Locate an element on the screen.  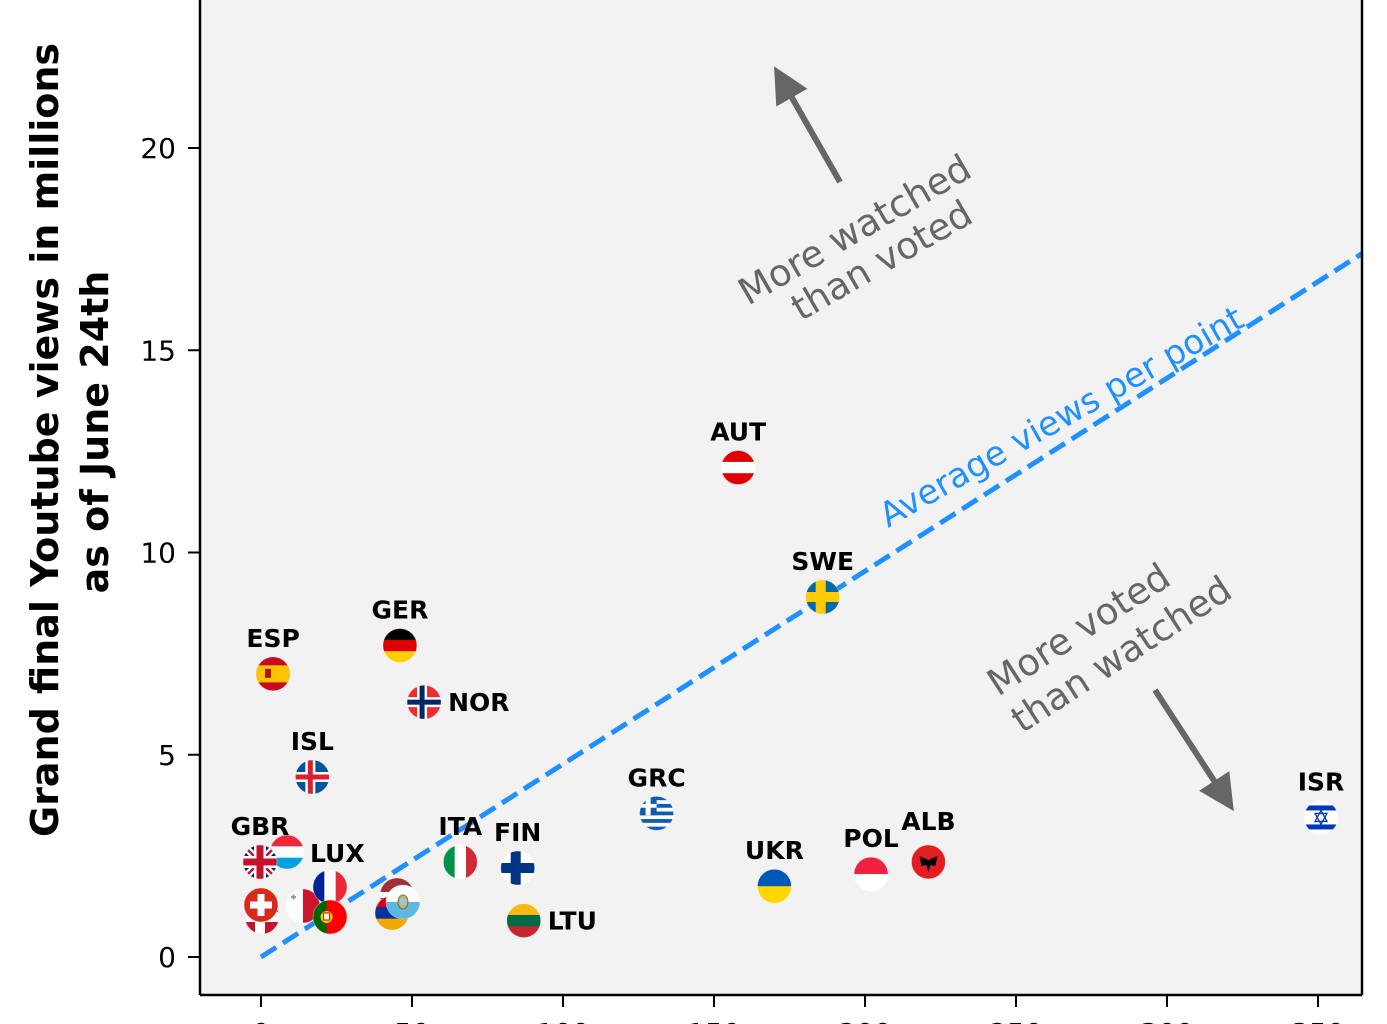
data-point-lux: LUX is located at coordinates (317, 852).